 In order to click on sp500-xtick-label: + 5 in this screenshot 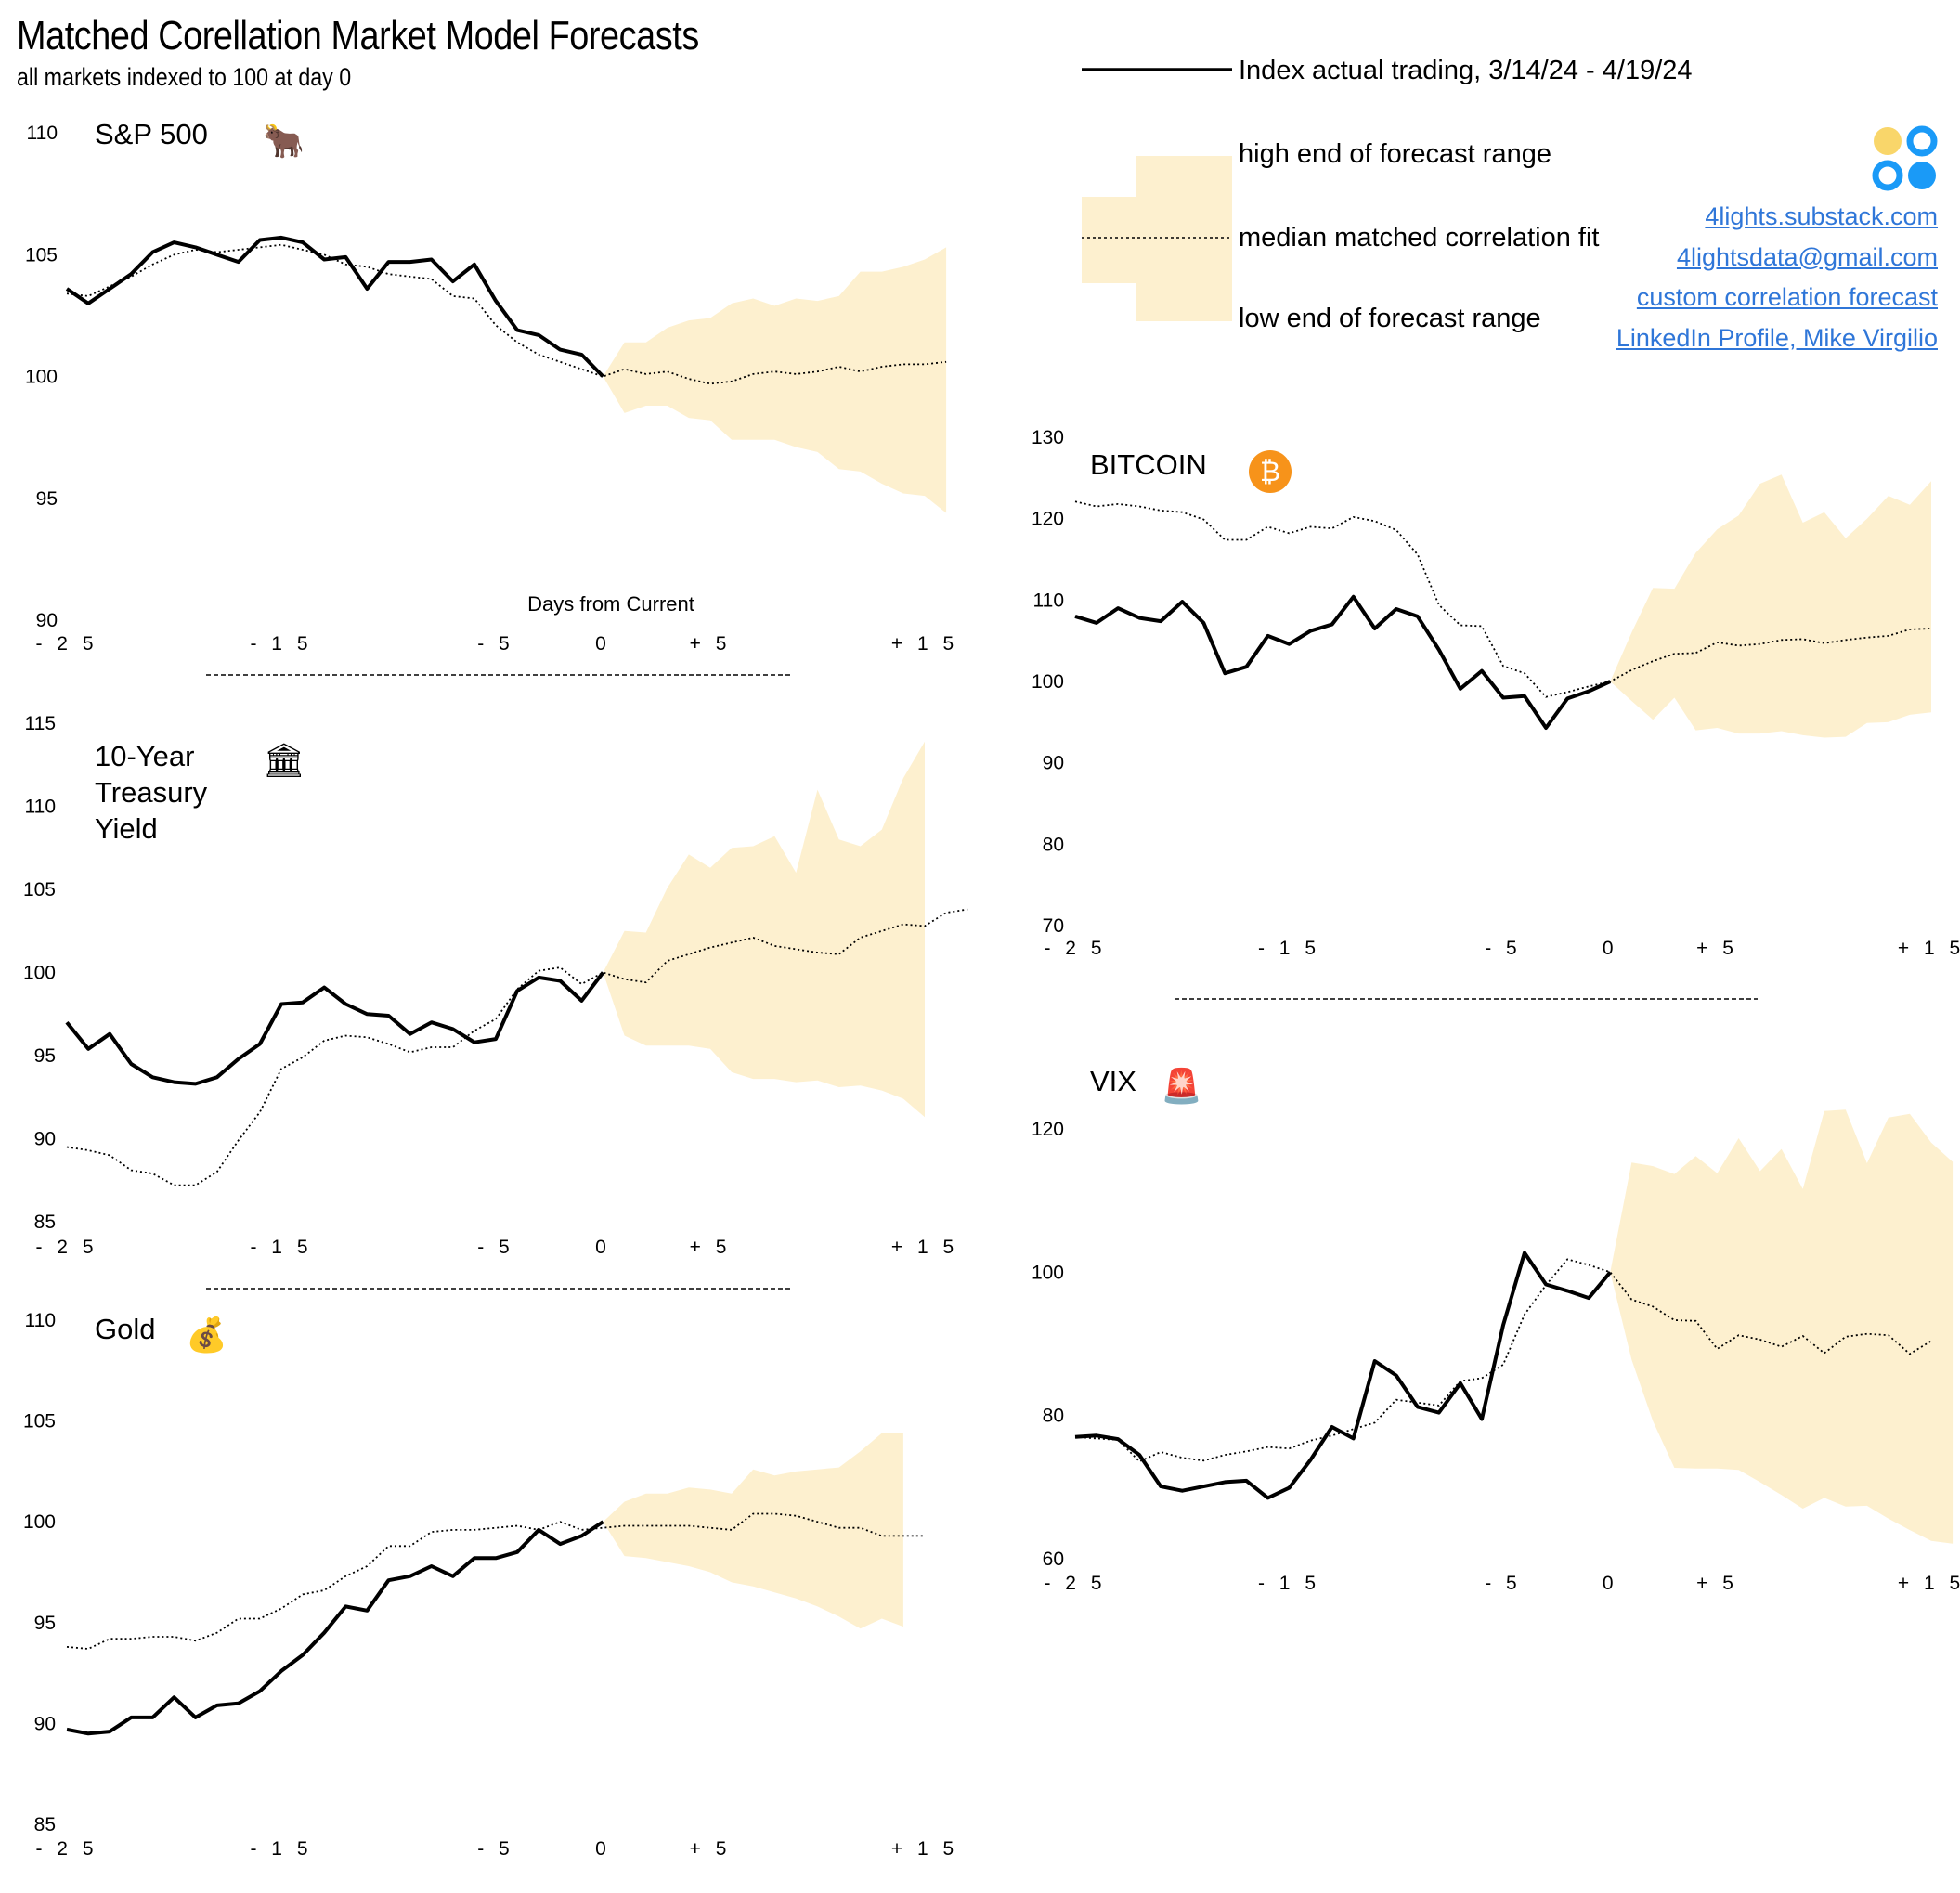, I will do `click(711, 644)`.